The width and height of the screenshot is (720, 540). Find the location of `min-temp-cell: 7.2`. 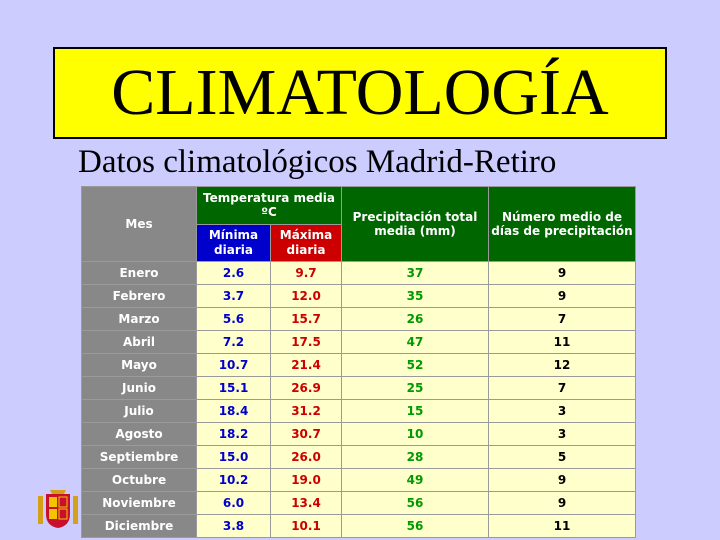

min-temp-cell: 7.2 is located at coordinates (233, 342).